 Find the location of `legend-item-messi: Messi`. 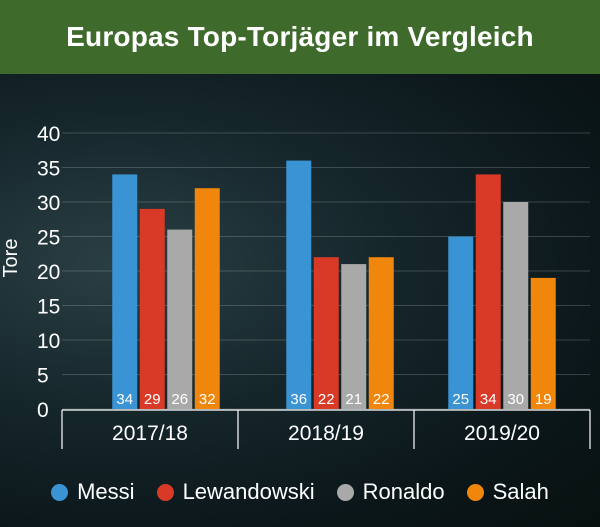

legend-item-messi: Messi is located at coordinates (93, 492).